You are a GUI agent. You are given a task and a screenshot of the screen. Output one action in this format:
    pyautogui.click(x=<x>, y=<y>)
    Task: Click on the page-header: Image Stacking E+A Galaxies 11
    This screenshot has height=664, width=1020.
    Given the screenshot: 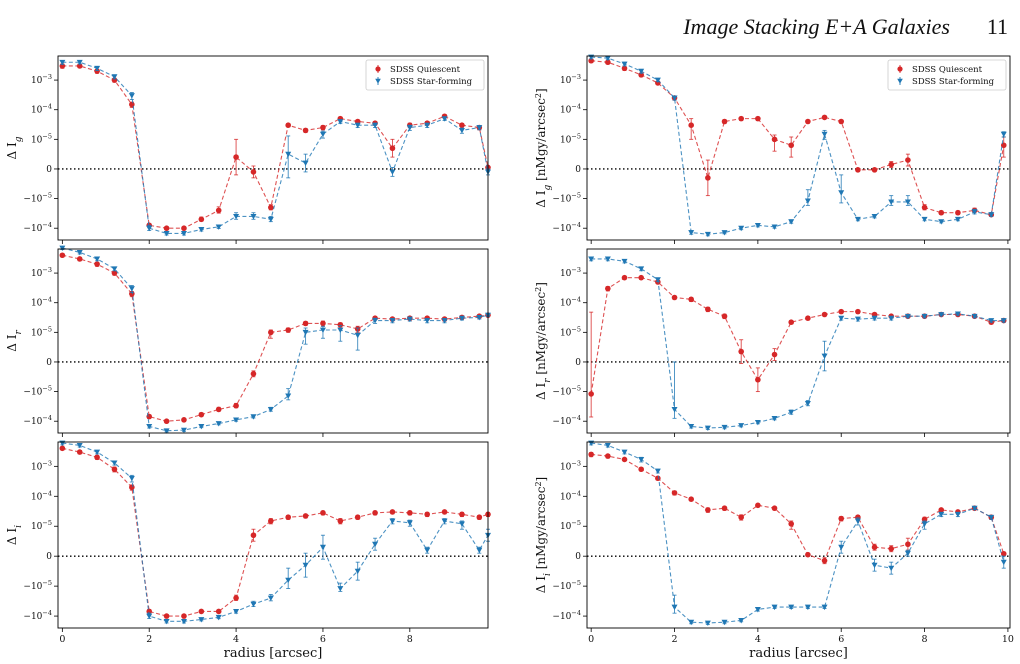 What is the action you would take?
    pyautogui.click(x=510, y=22)
    